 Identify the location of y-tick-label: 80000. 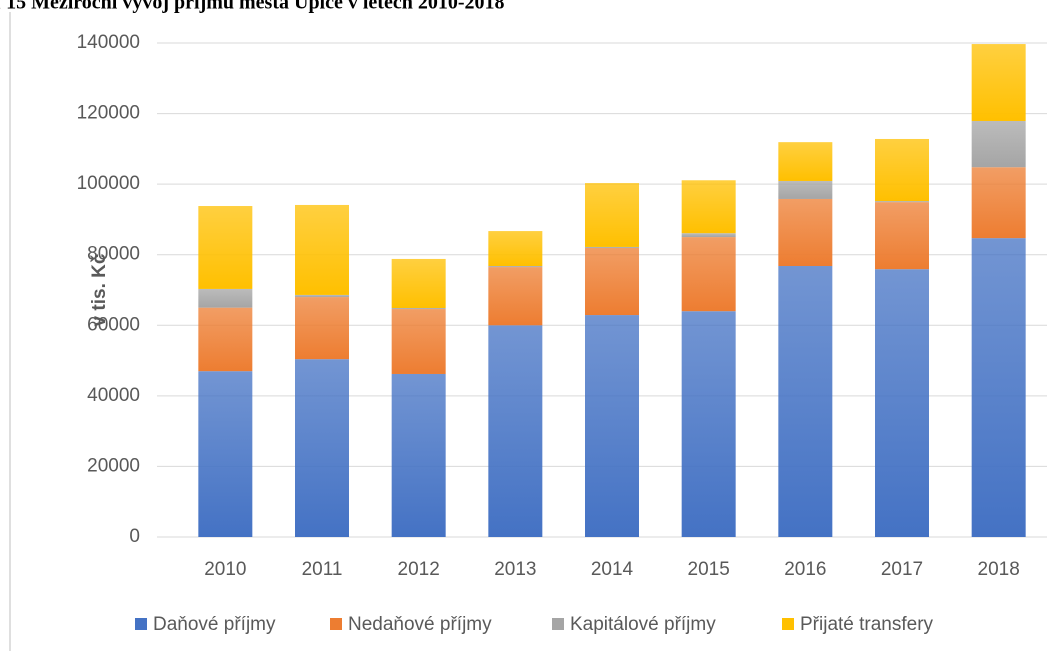
(113, 254).